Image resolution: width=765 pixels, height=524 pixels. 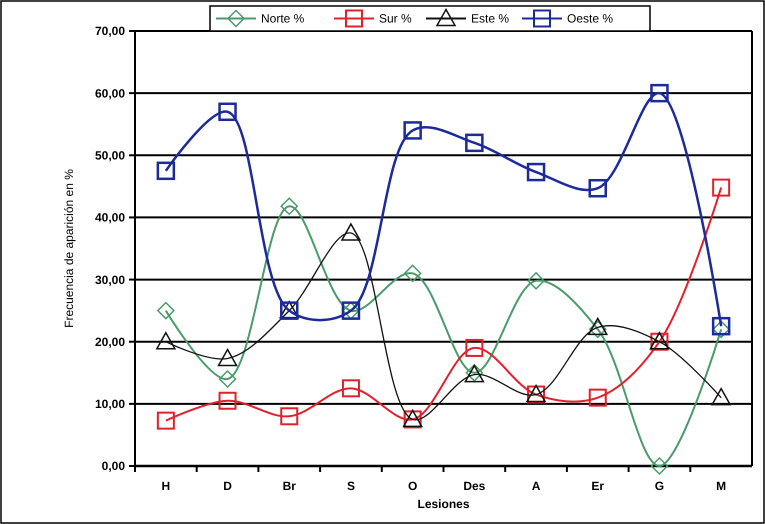 What do you see at coordinates (395, 19) in the screenshot?
I see `legend-label: Sur %` at bounding box center [395, 19].